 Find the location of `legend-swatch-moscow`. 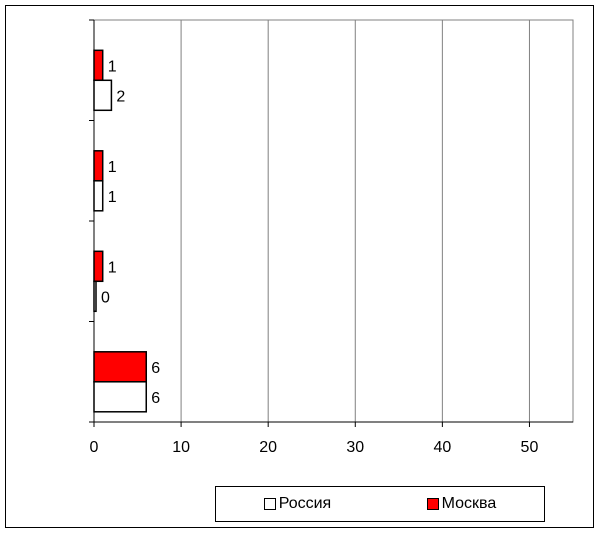

legend-swatch-moscow is located at coordinates (432, 504).